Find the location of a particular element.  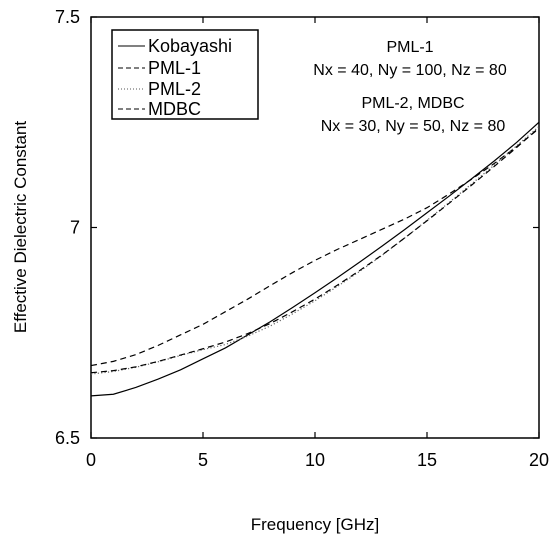

annotation-pml2-mdbc-title: PML-2, MDBC is located at coordinates (412, 103).